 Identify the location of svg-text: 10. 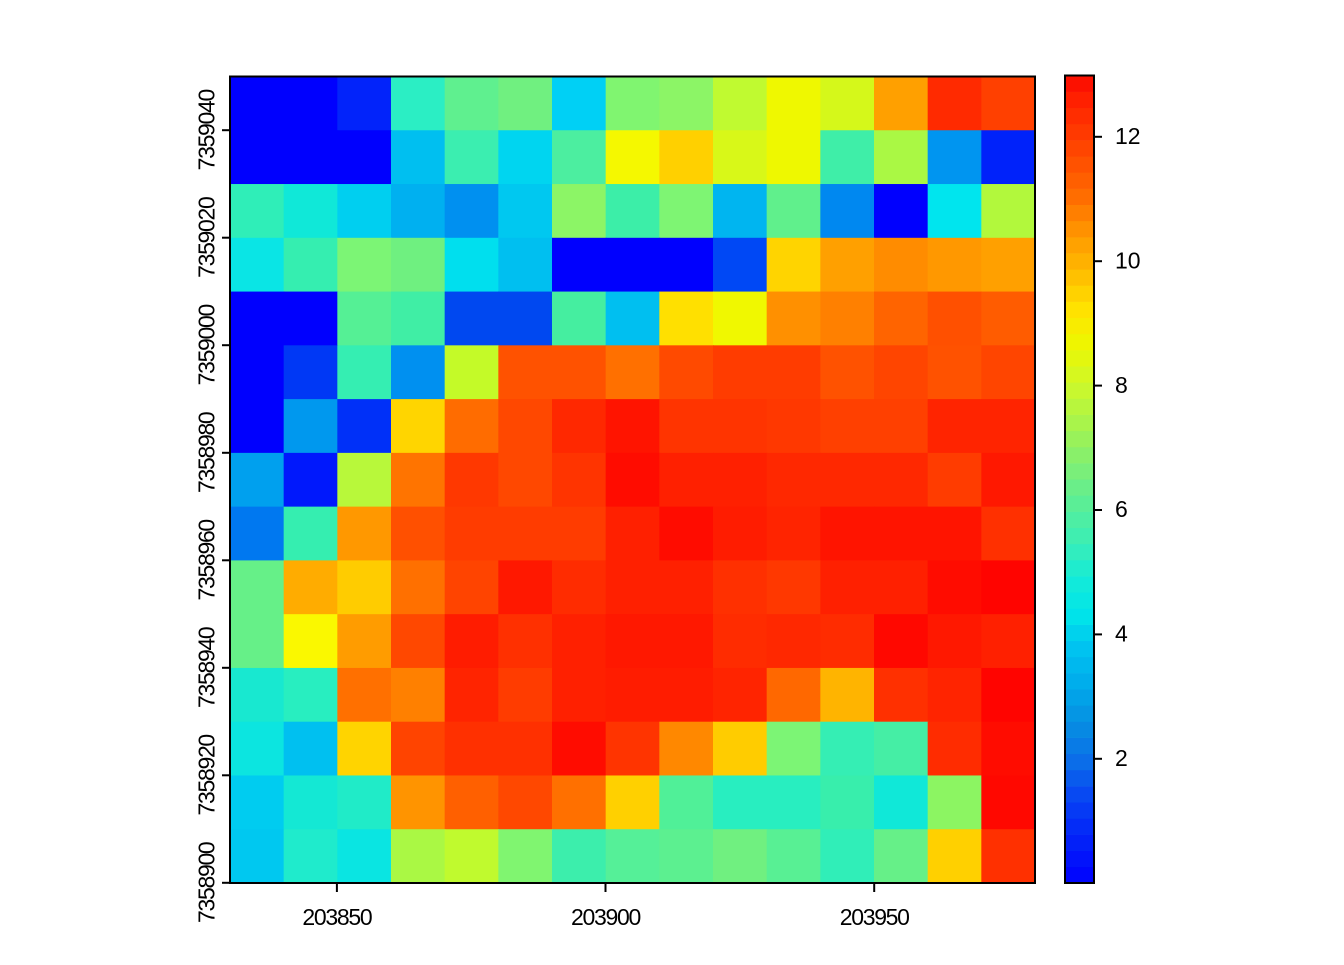
(1128, 260).